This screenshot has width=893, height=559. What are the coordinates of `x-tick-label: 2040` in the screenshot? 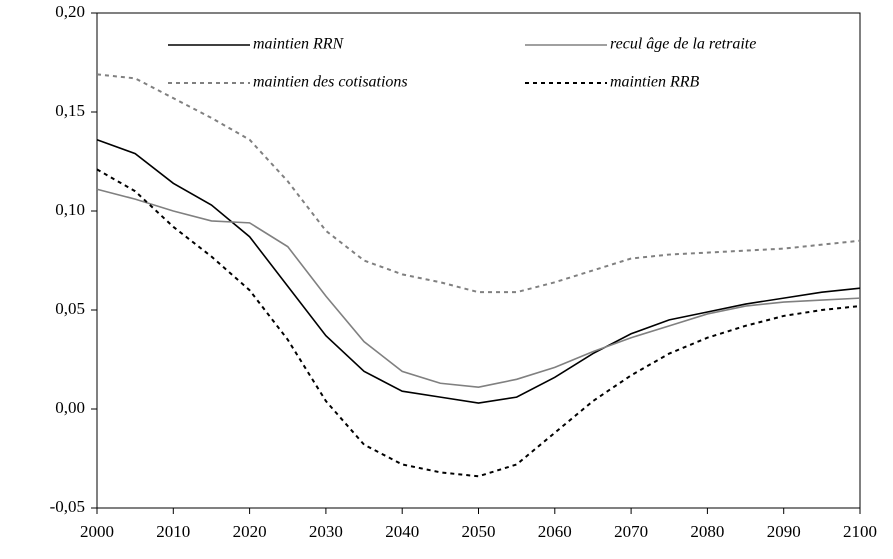 It's located at (402, 531).